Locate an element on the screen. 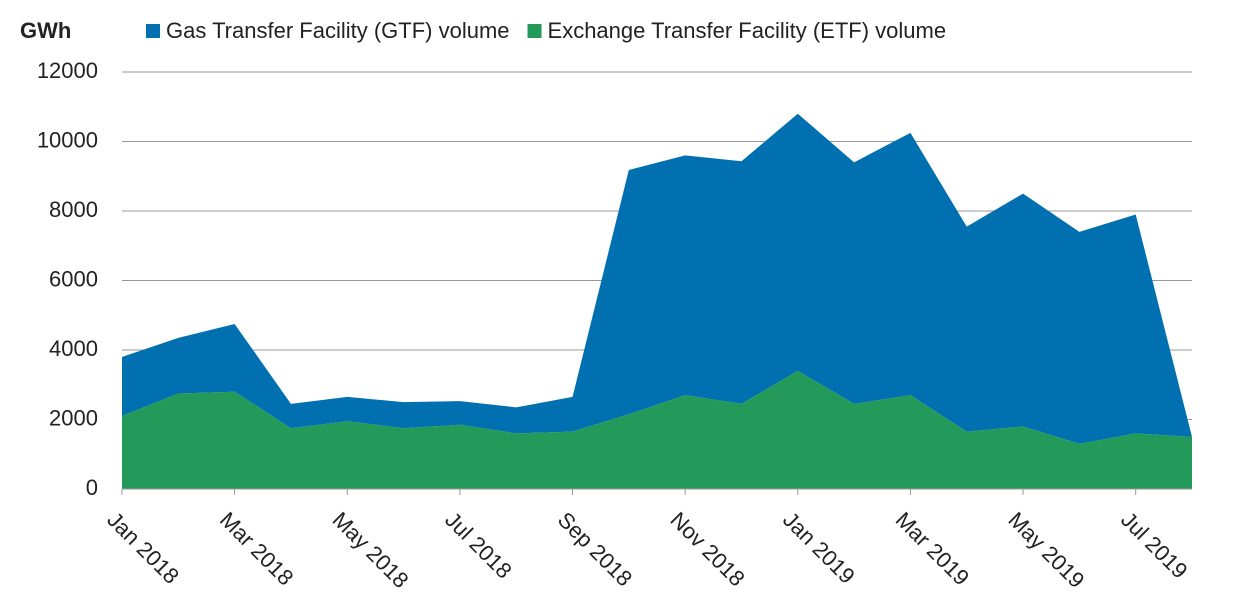 This screenshot has height=616, width=1255. y-tick-label: 10000 is located at coordinates (67, 139).